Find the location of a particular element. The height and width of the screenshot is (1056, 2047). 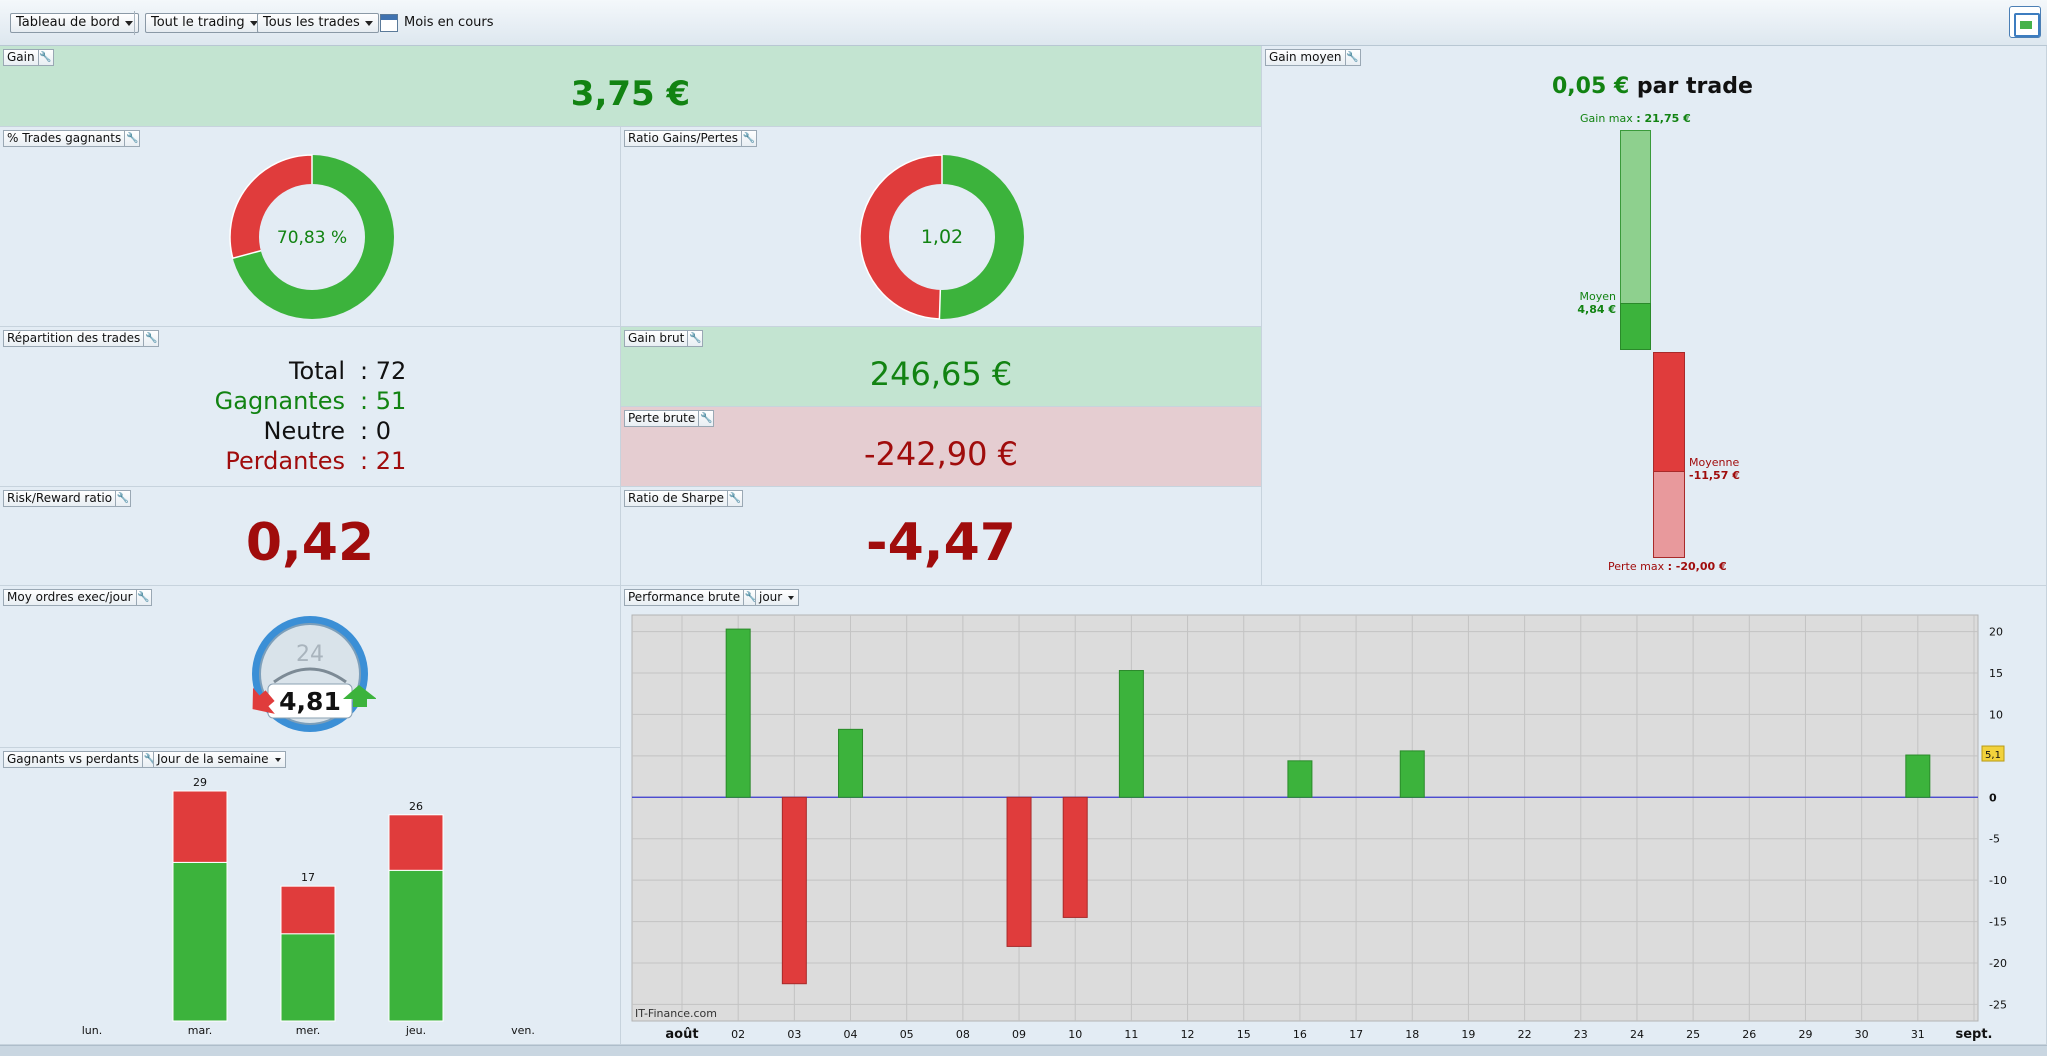

x-tick-label: 26 is located at coordinates (1749, 1034).